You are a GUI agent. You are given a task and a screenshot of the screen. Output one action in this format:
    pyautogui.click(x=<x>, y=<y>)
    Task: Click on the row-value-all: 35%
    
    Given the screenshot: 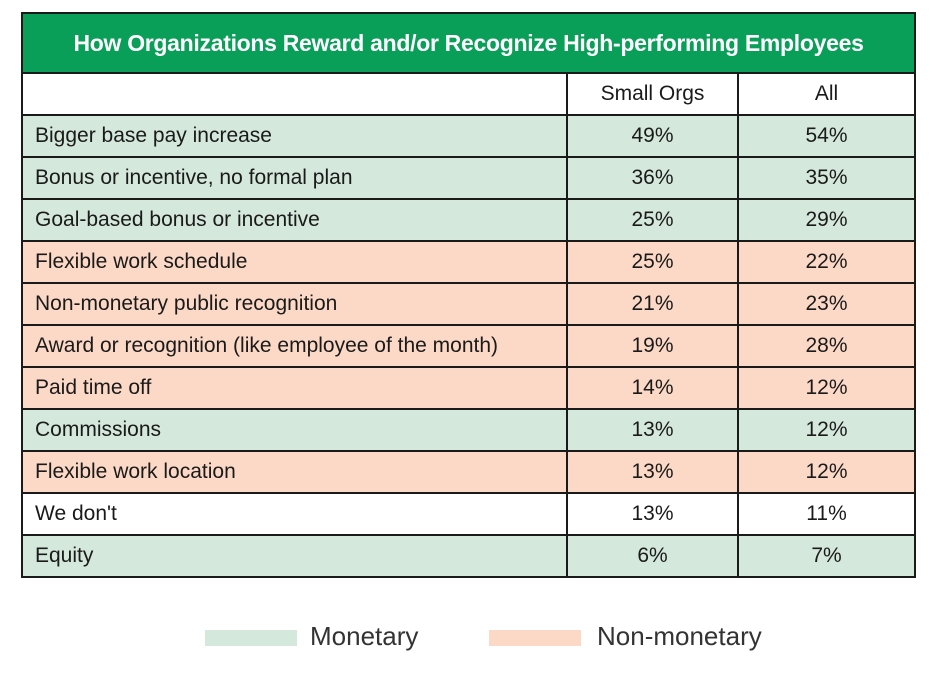 What is the action you would take?
    pyautogui.click(x=826, y=178)
    